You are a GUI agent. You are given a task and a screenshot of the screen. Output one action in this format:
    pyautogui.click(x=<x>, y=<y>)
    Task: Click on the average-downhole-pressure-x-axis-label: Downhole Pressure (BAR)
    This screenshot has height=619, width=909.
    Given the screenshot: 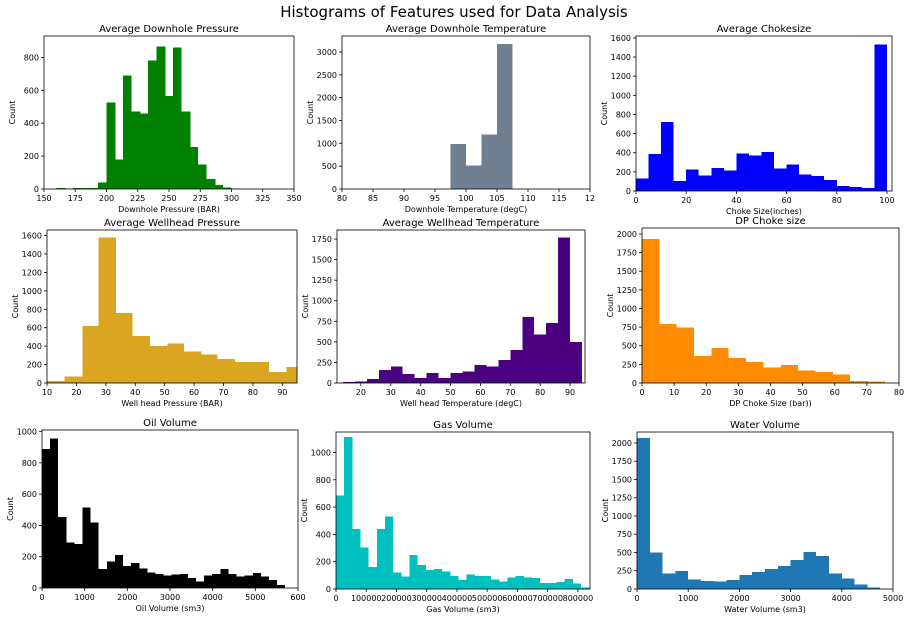 What is the action you would take?
    pyautogui.click(x=169, y=209)
    